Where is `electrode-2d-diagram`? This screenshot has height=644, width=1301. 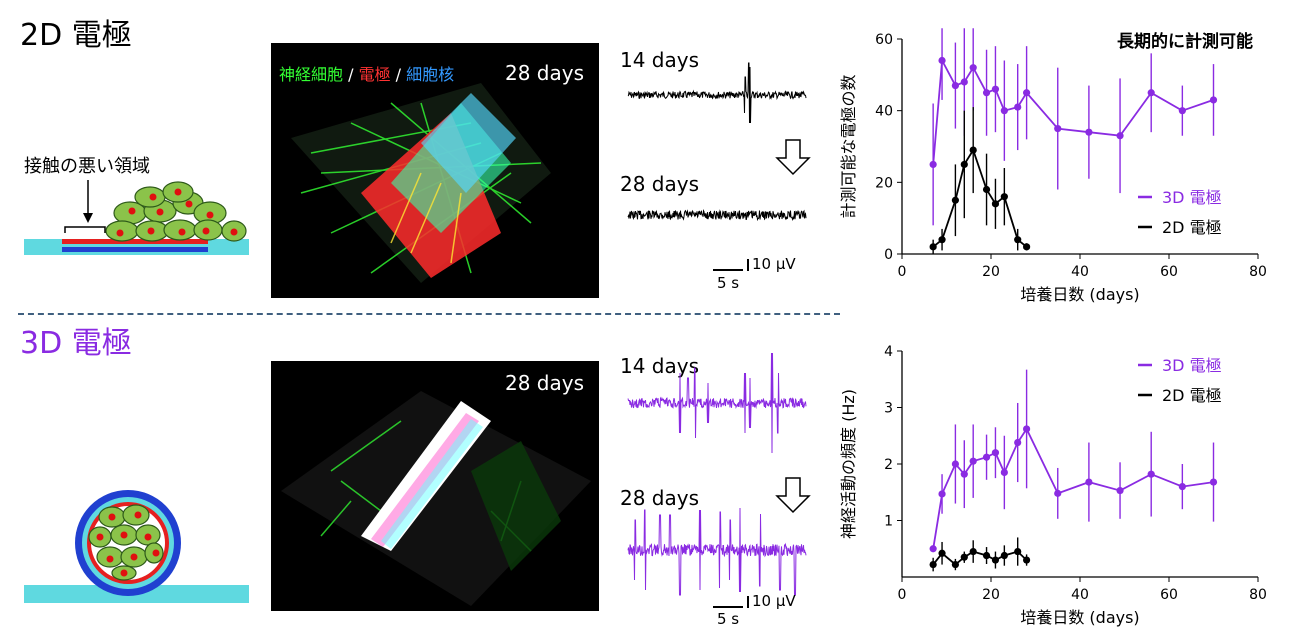
electrode-2d-diagram is located at coordinates (136, 217).